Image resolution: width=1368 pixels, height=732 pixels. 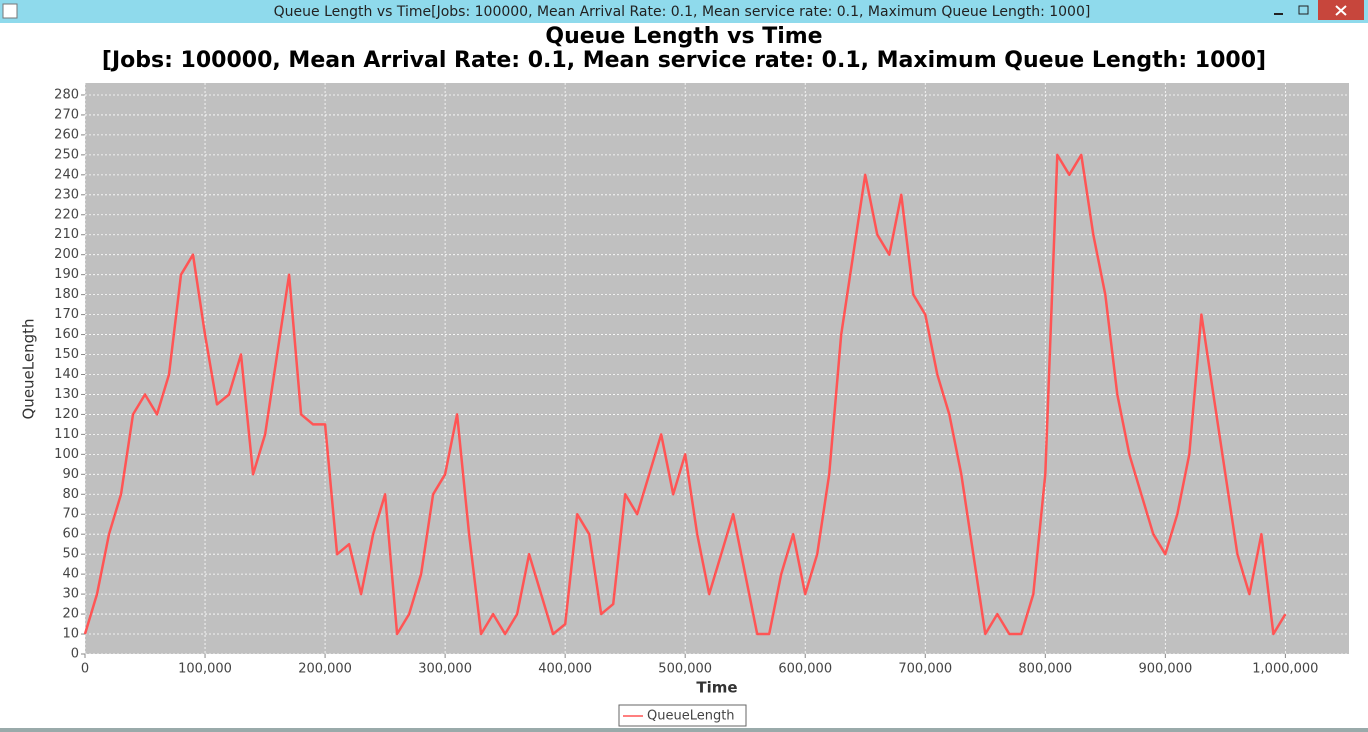 I want to click on y-tick-label: 80, so click(x=70, y=494).